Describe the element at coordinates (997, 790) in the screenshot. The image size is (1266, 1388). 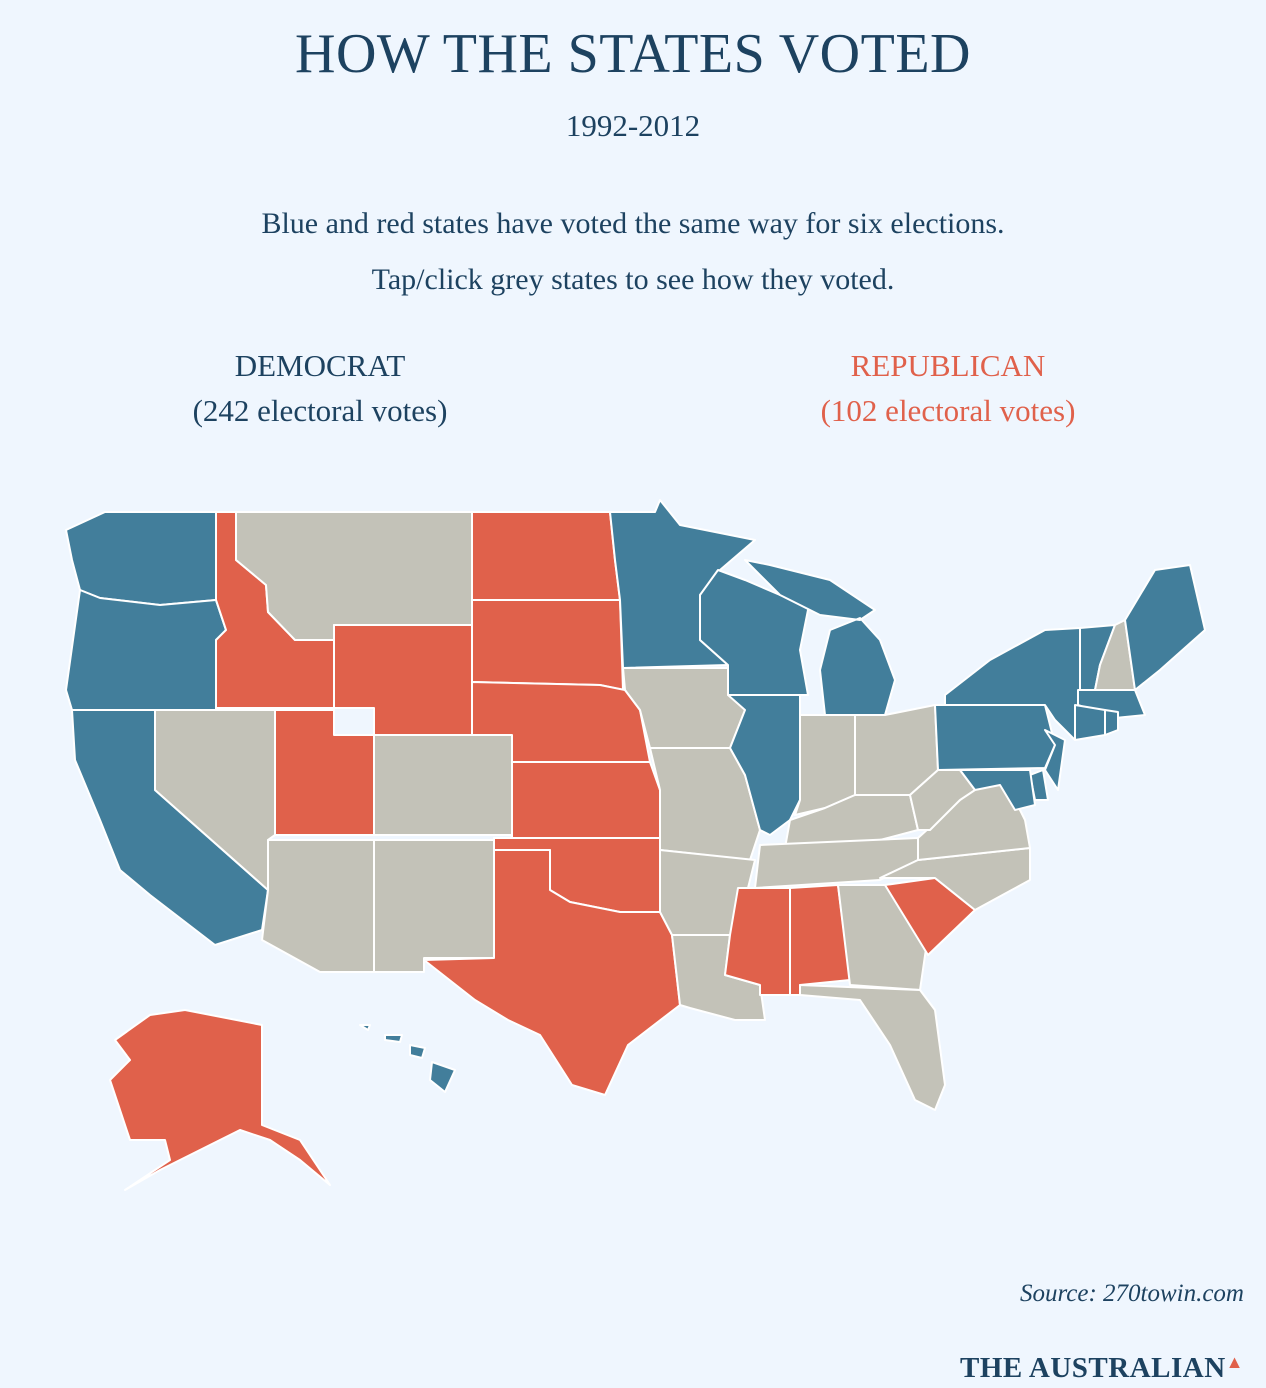
I see `state-md` at that location.